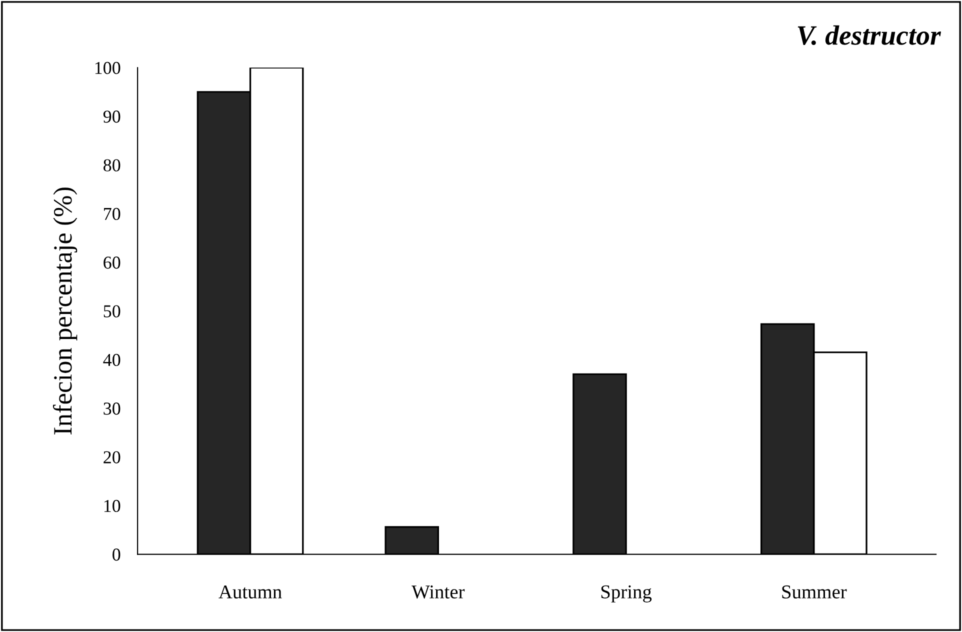  I want to click on y-tick-label: 40, so click(111, 360).